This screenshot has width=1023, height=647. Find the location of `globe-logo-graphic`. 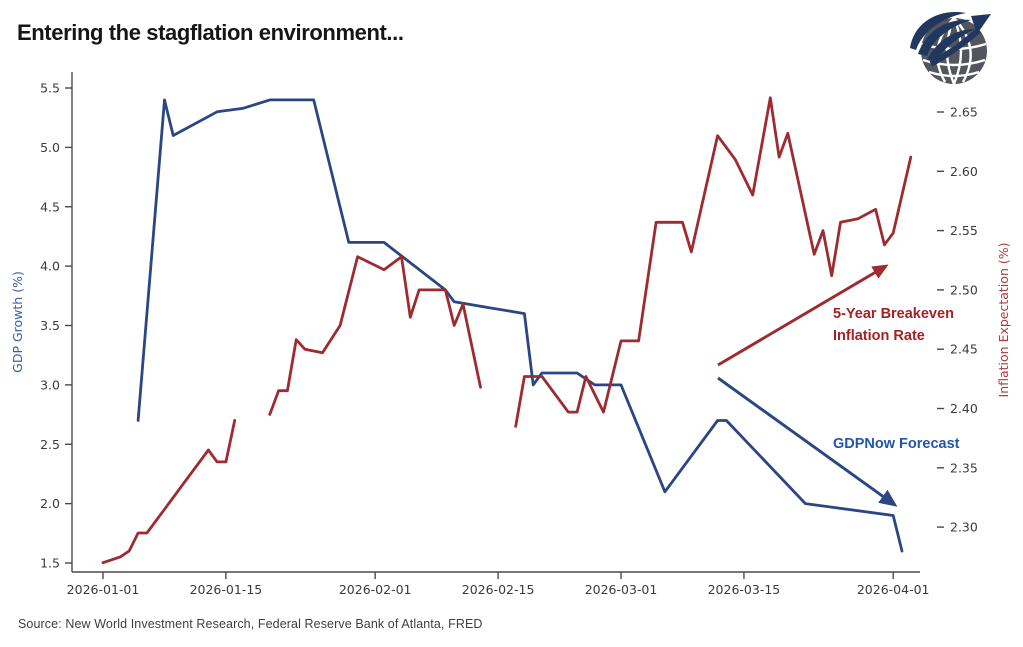

globe-logo-graphic is located at coordinates (950, 48).